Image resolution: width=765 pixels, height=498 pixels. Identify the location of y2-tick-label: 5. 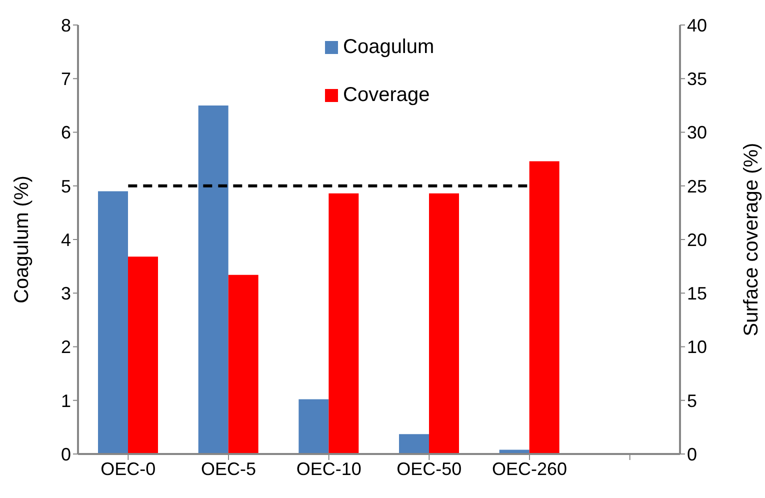
(692, 400).